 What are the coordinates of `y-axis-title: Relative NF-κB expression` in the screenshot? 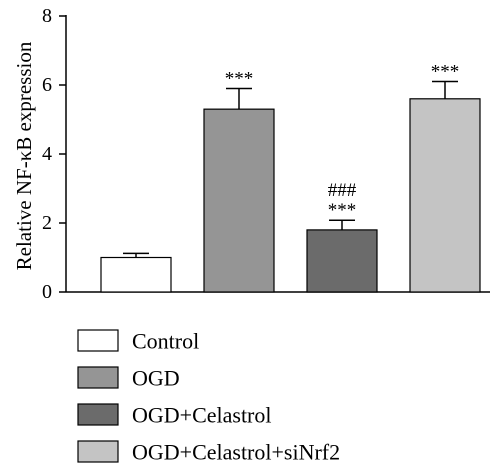 It's located at (24, 155).